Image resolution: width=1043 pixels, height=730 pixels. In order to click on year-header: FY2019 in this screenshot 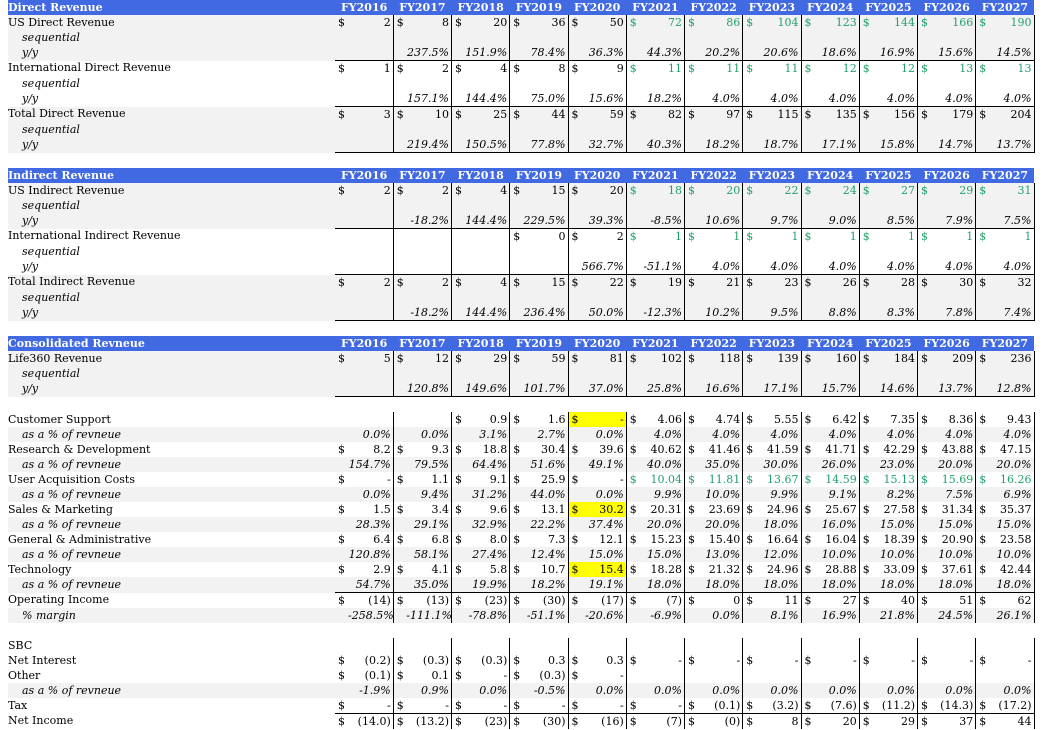, I will do `click(538, 343)`.